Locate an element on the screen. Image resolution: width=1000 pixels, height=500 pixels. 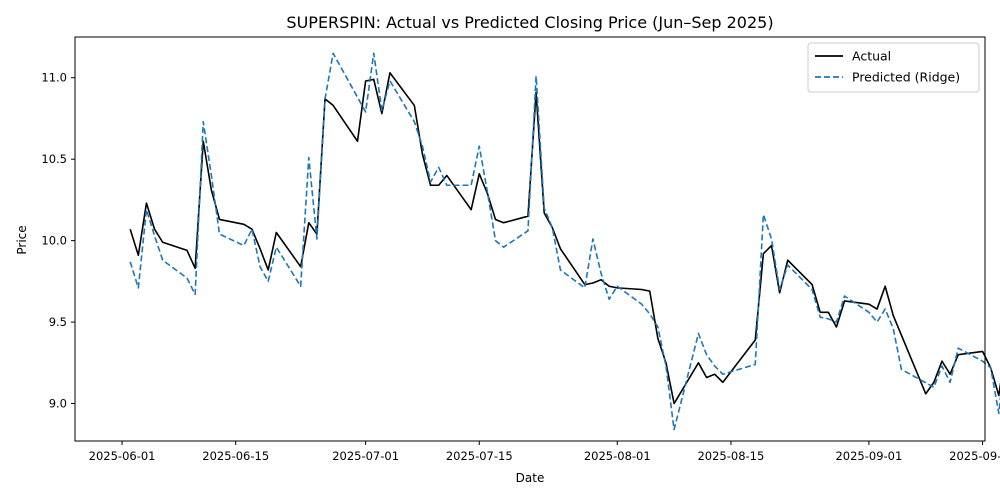
x-tick-label: 2025-08-15 is located at coordinates (730, 456).